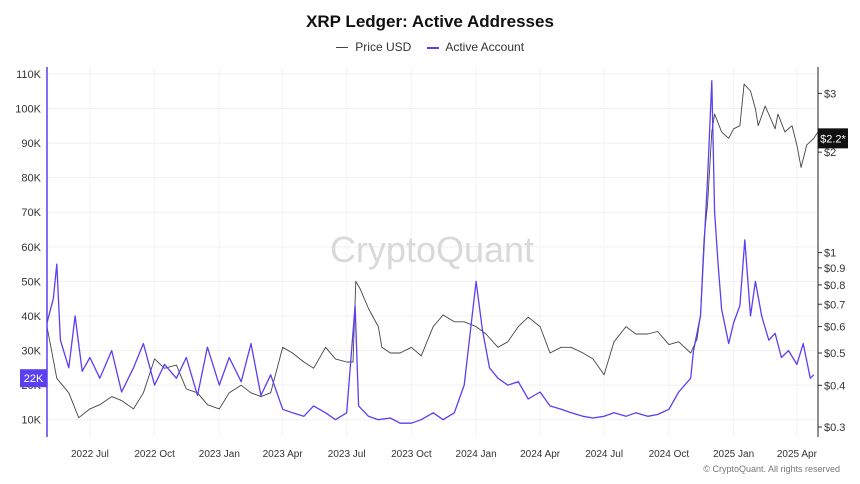 This screenshot has height=484, width=860. Describe the element at coordinates (485, 47) in the screenshot. I see `legend-label-active: Active Account` at that location.